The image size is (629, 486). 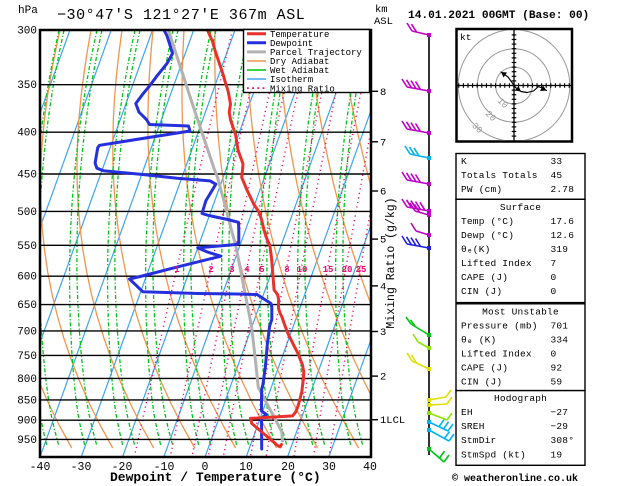 I want to click on svg-text: Mixing Ratio (g/kg), so click(x=391, y=262).